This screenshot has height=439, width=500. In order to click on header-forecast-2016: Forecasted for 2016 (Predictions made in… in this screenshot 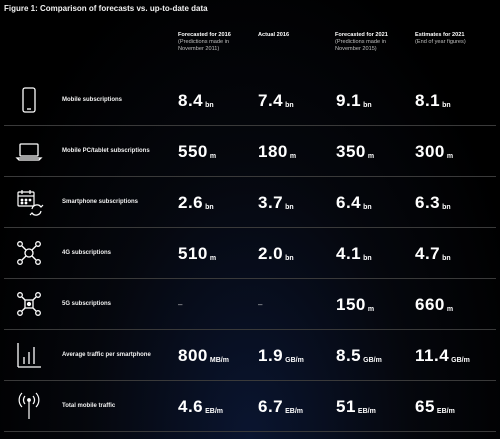, I will do `click(213, 42)`.